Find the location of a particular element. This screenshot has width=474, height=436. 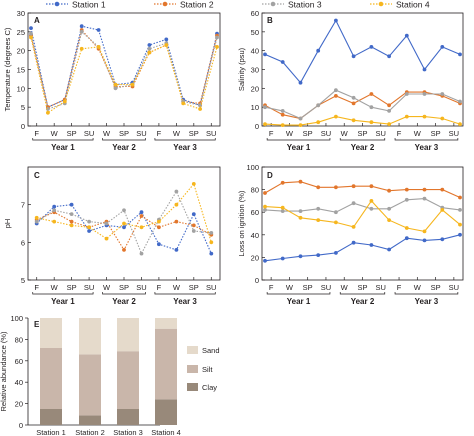

year-label: Year 3 is located at coordinates (427, 301).